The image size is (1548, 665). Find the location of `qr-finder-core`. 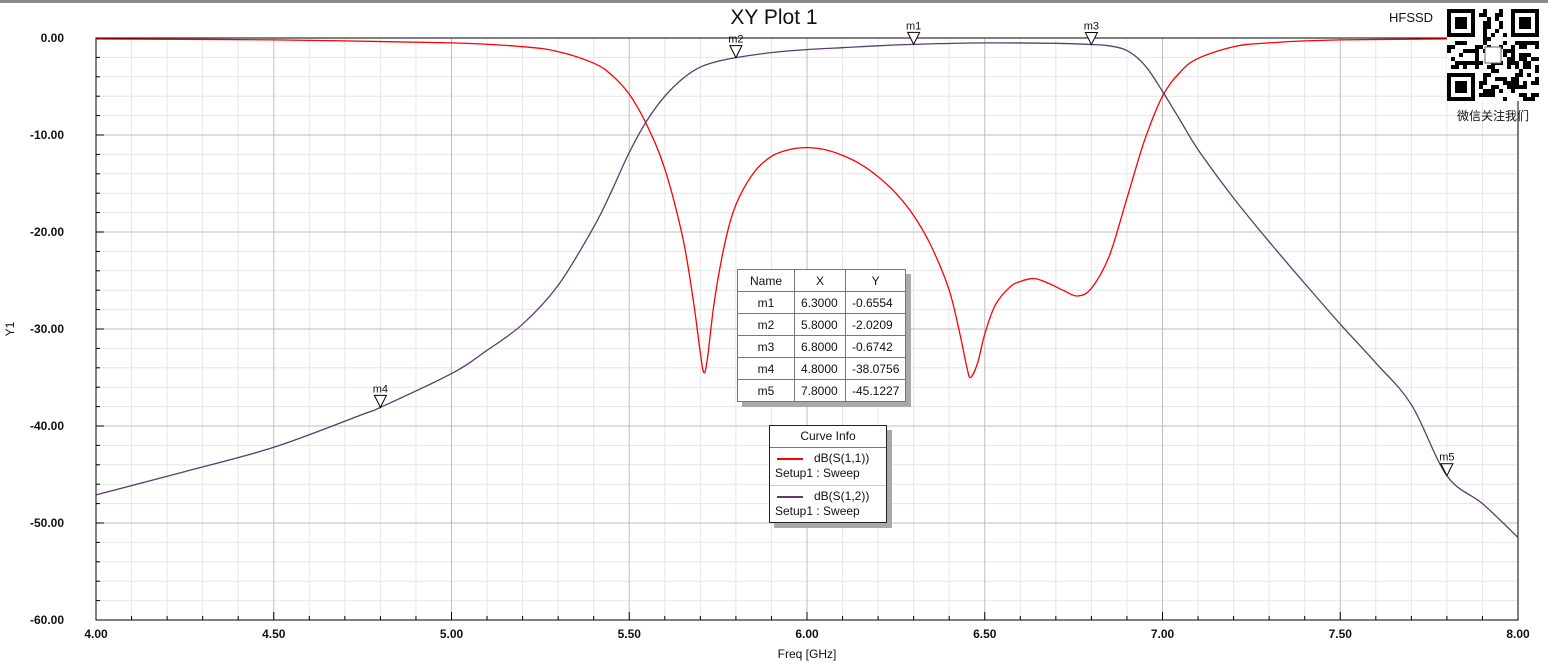

qr-finder-core is located at coordinates (1525, 23).